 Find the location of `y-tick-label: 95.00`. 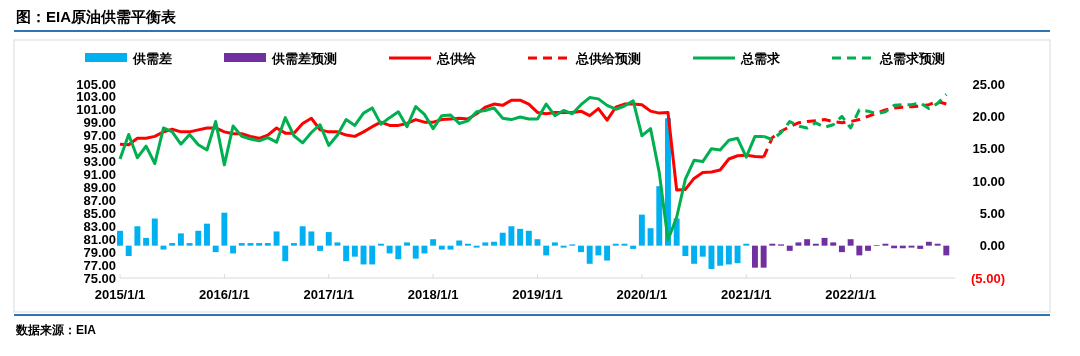

y-tick-label: 95.00 is located at coordinates (99, 149).